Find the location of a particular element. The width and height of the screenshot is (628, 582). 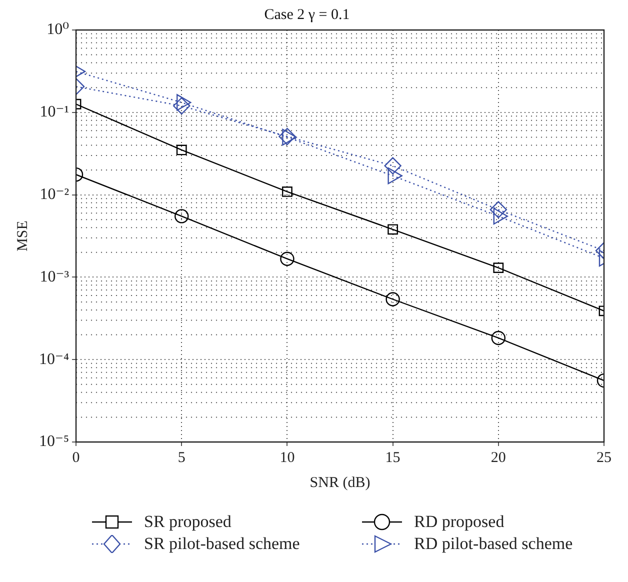

legend-label: SR proposed is located at coordinates (188, 522).